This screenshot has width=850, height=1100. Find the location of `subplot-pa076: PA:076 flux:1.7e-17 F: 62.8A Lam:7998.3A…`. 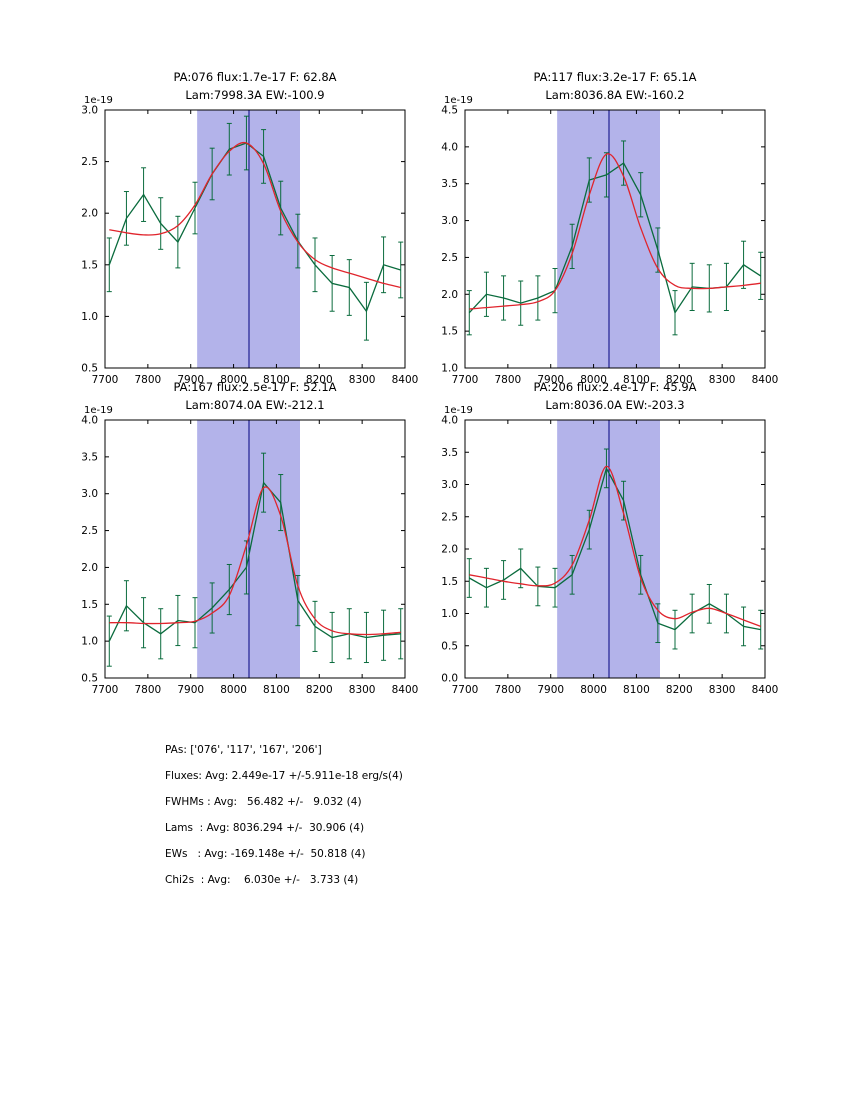

subplot-pa076: PA:076 flux:1.7e-17 F: 62.8A Lam:7998.3A… is located at coordinates (249, 228).